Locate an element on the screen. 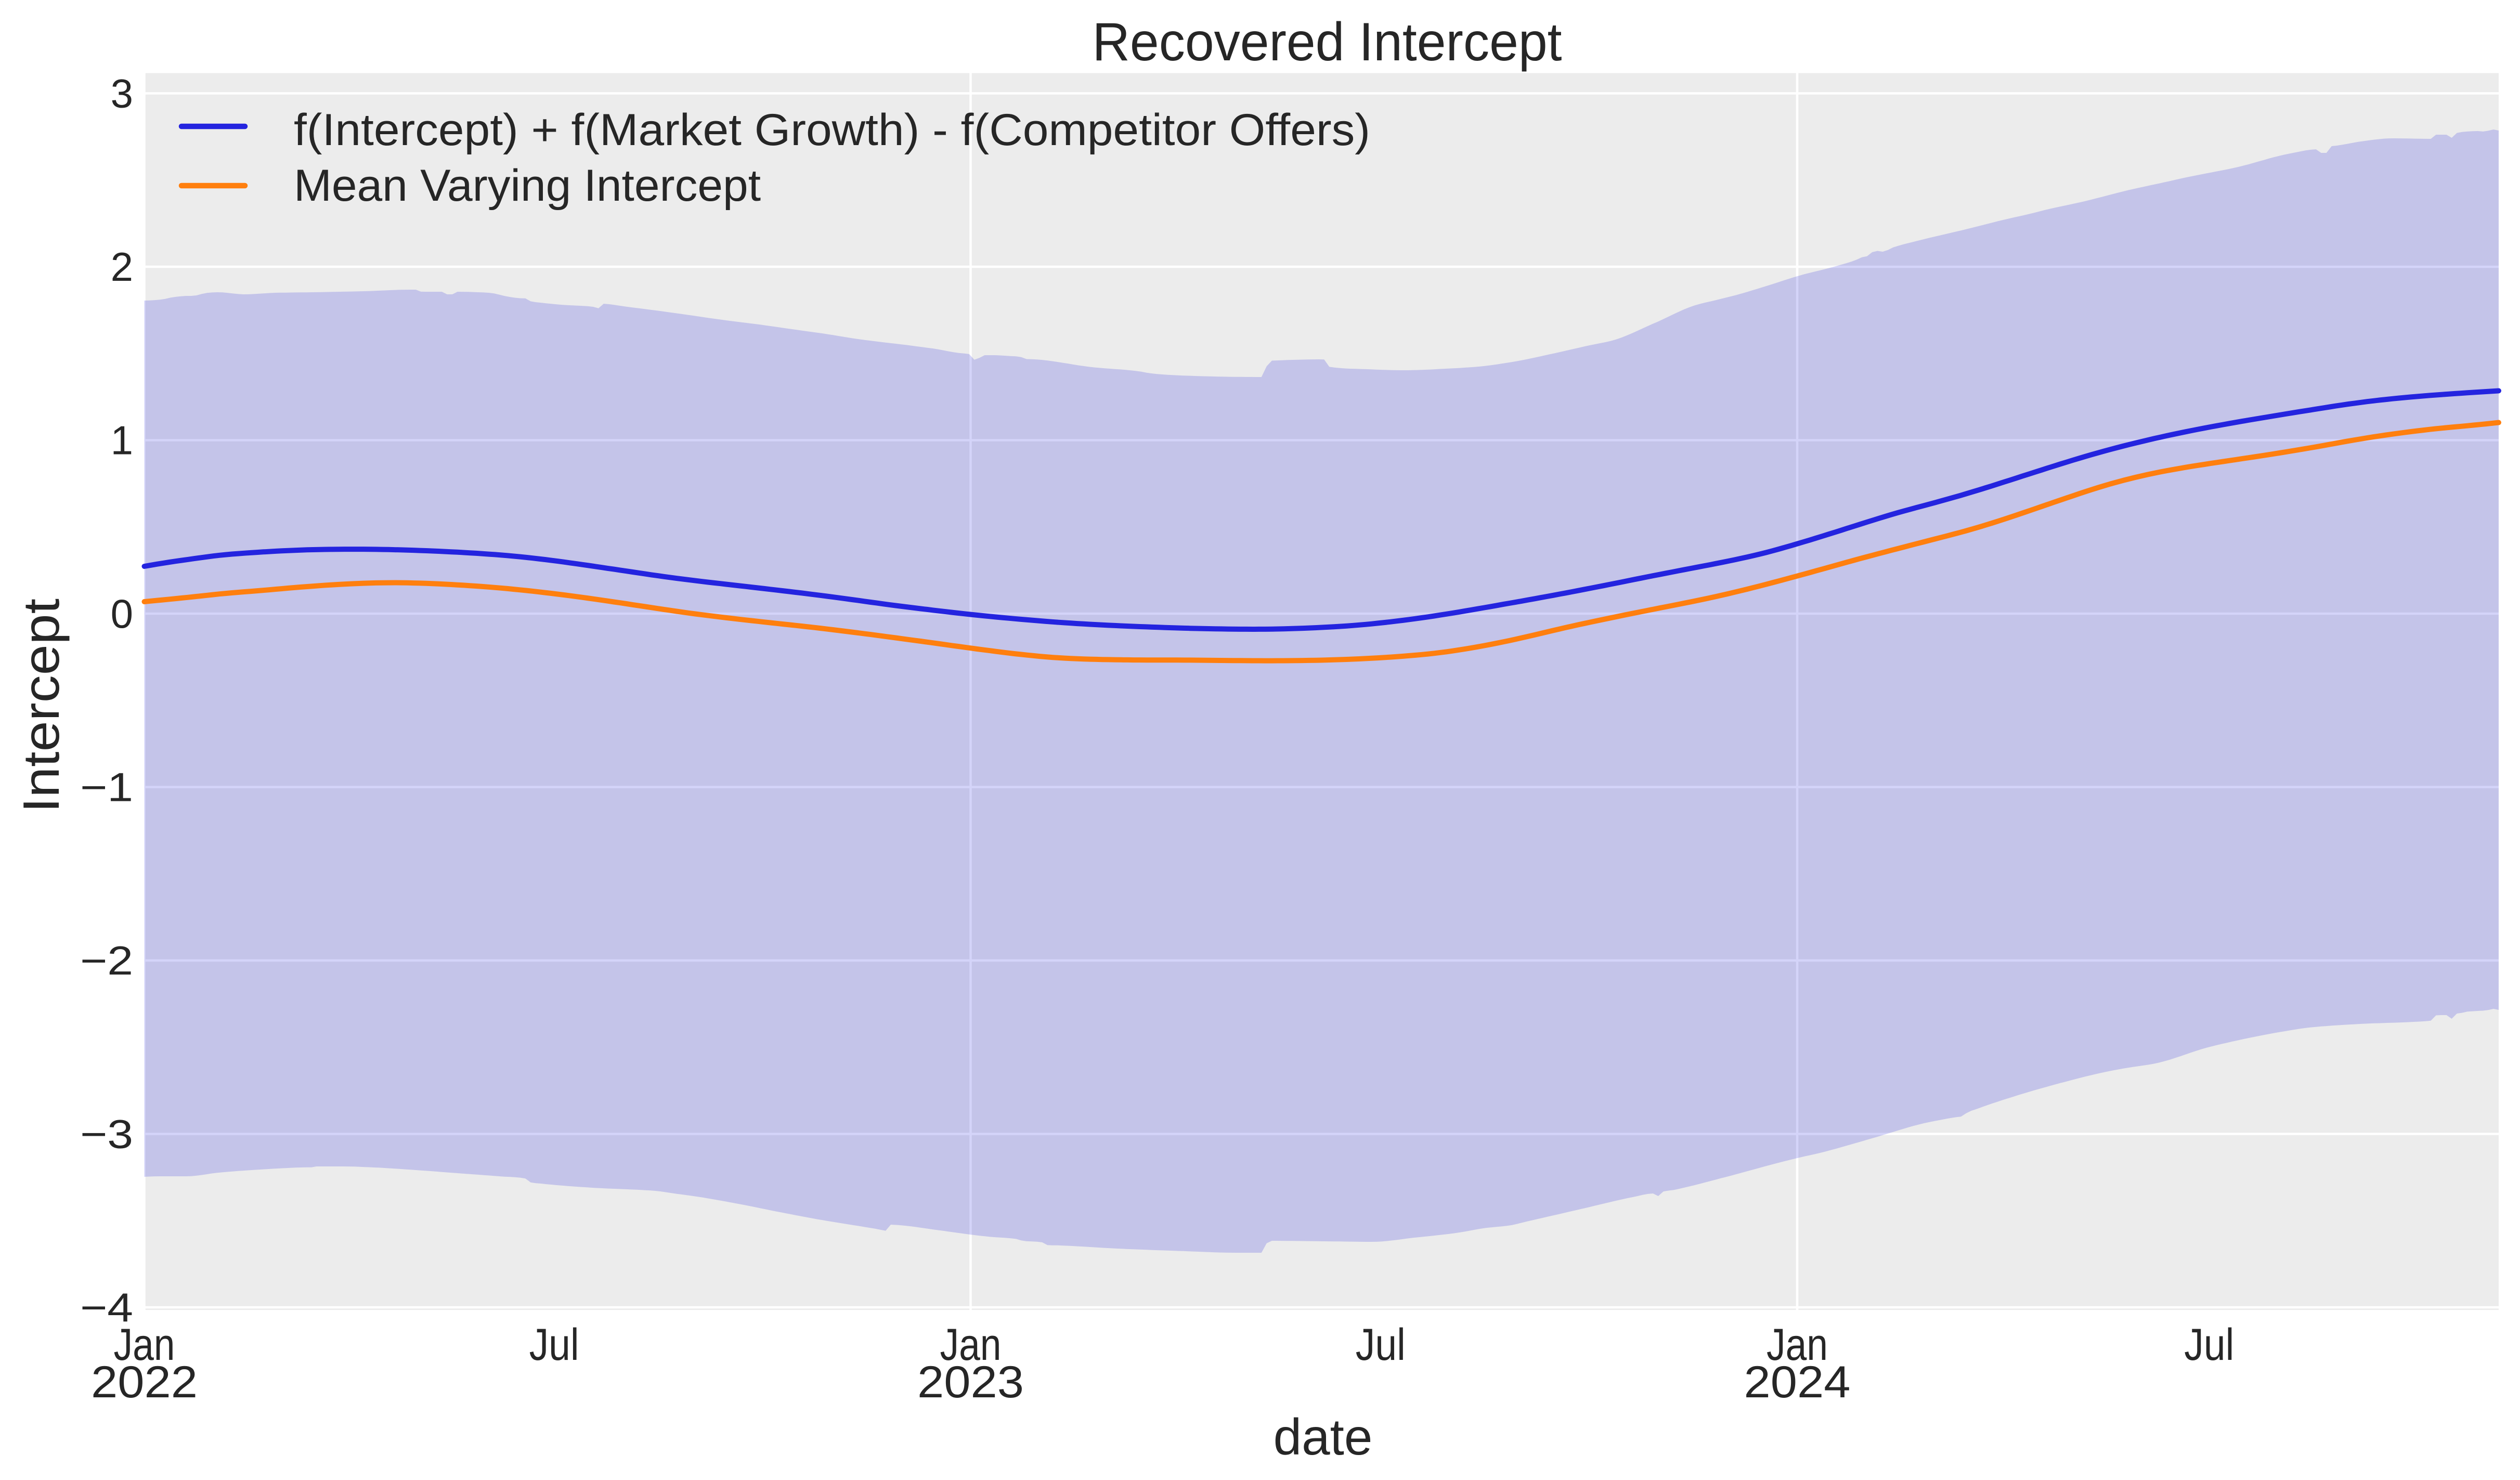 The width and height of the screenshot is (2520, 1480). svg-text: 2023 is located at coordinates (970, 1382).